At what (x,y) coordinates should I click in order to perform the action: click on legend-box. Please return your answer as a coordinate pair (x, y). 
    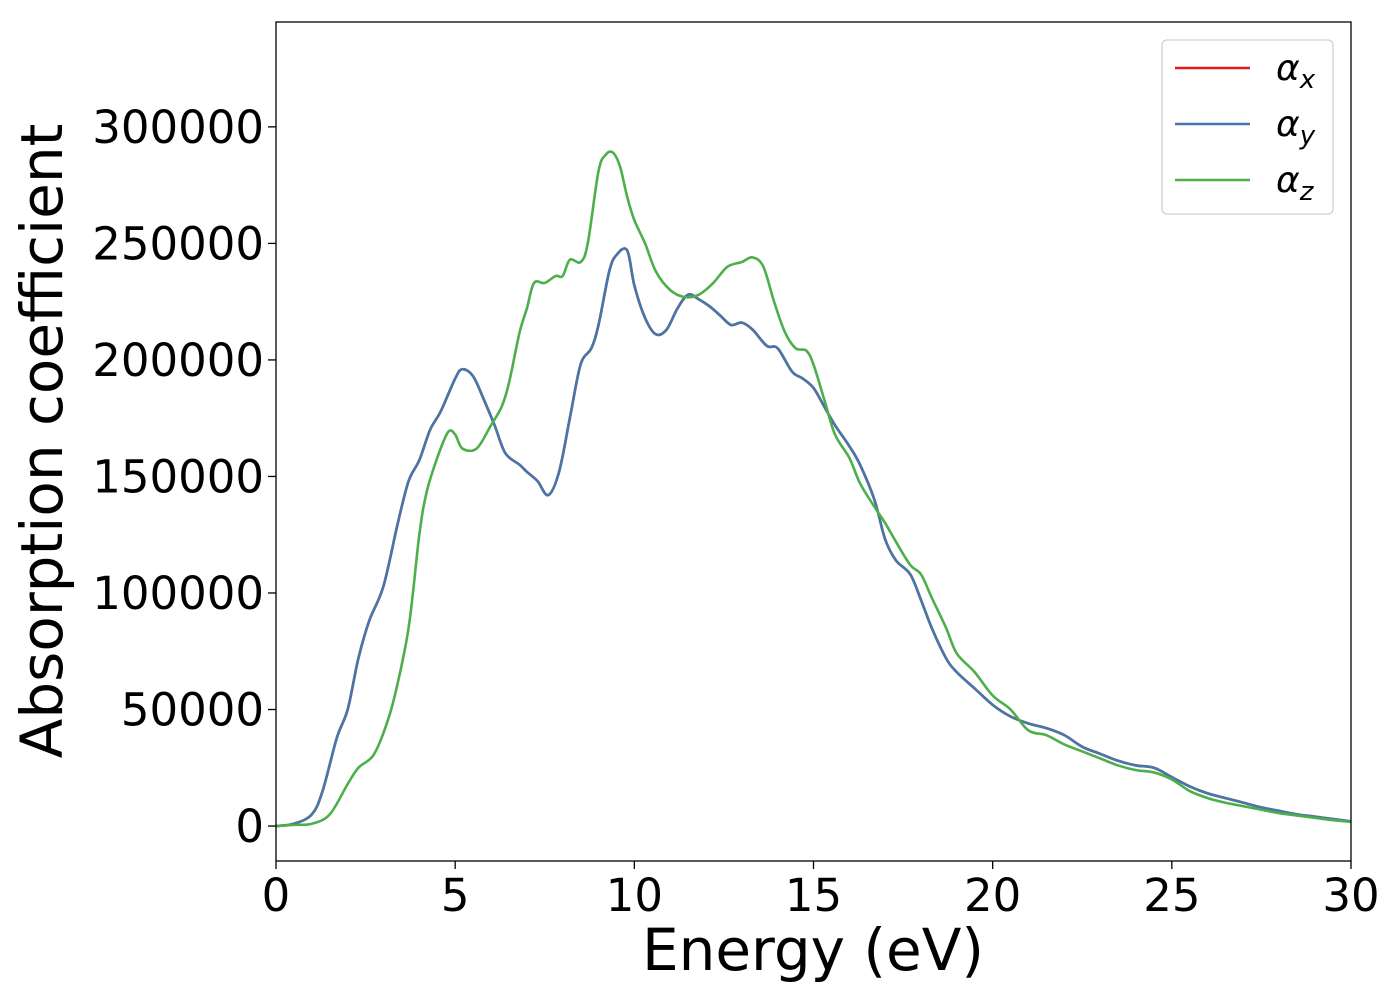
    Looking at the image, I should click on (1247, 127).